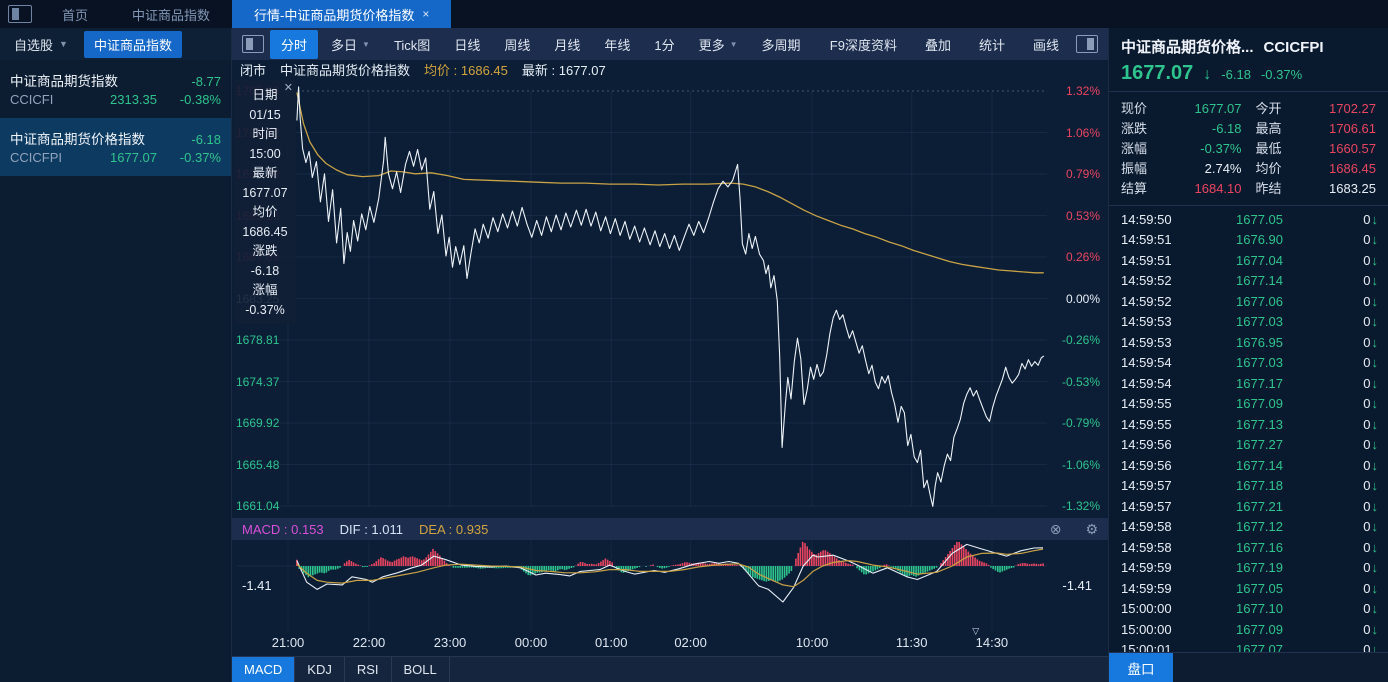  Describe the element at coordinates (812, 642) in the screenshot. I see `time-axis-label: 10:00` at that location.